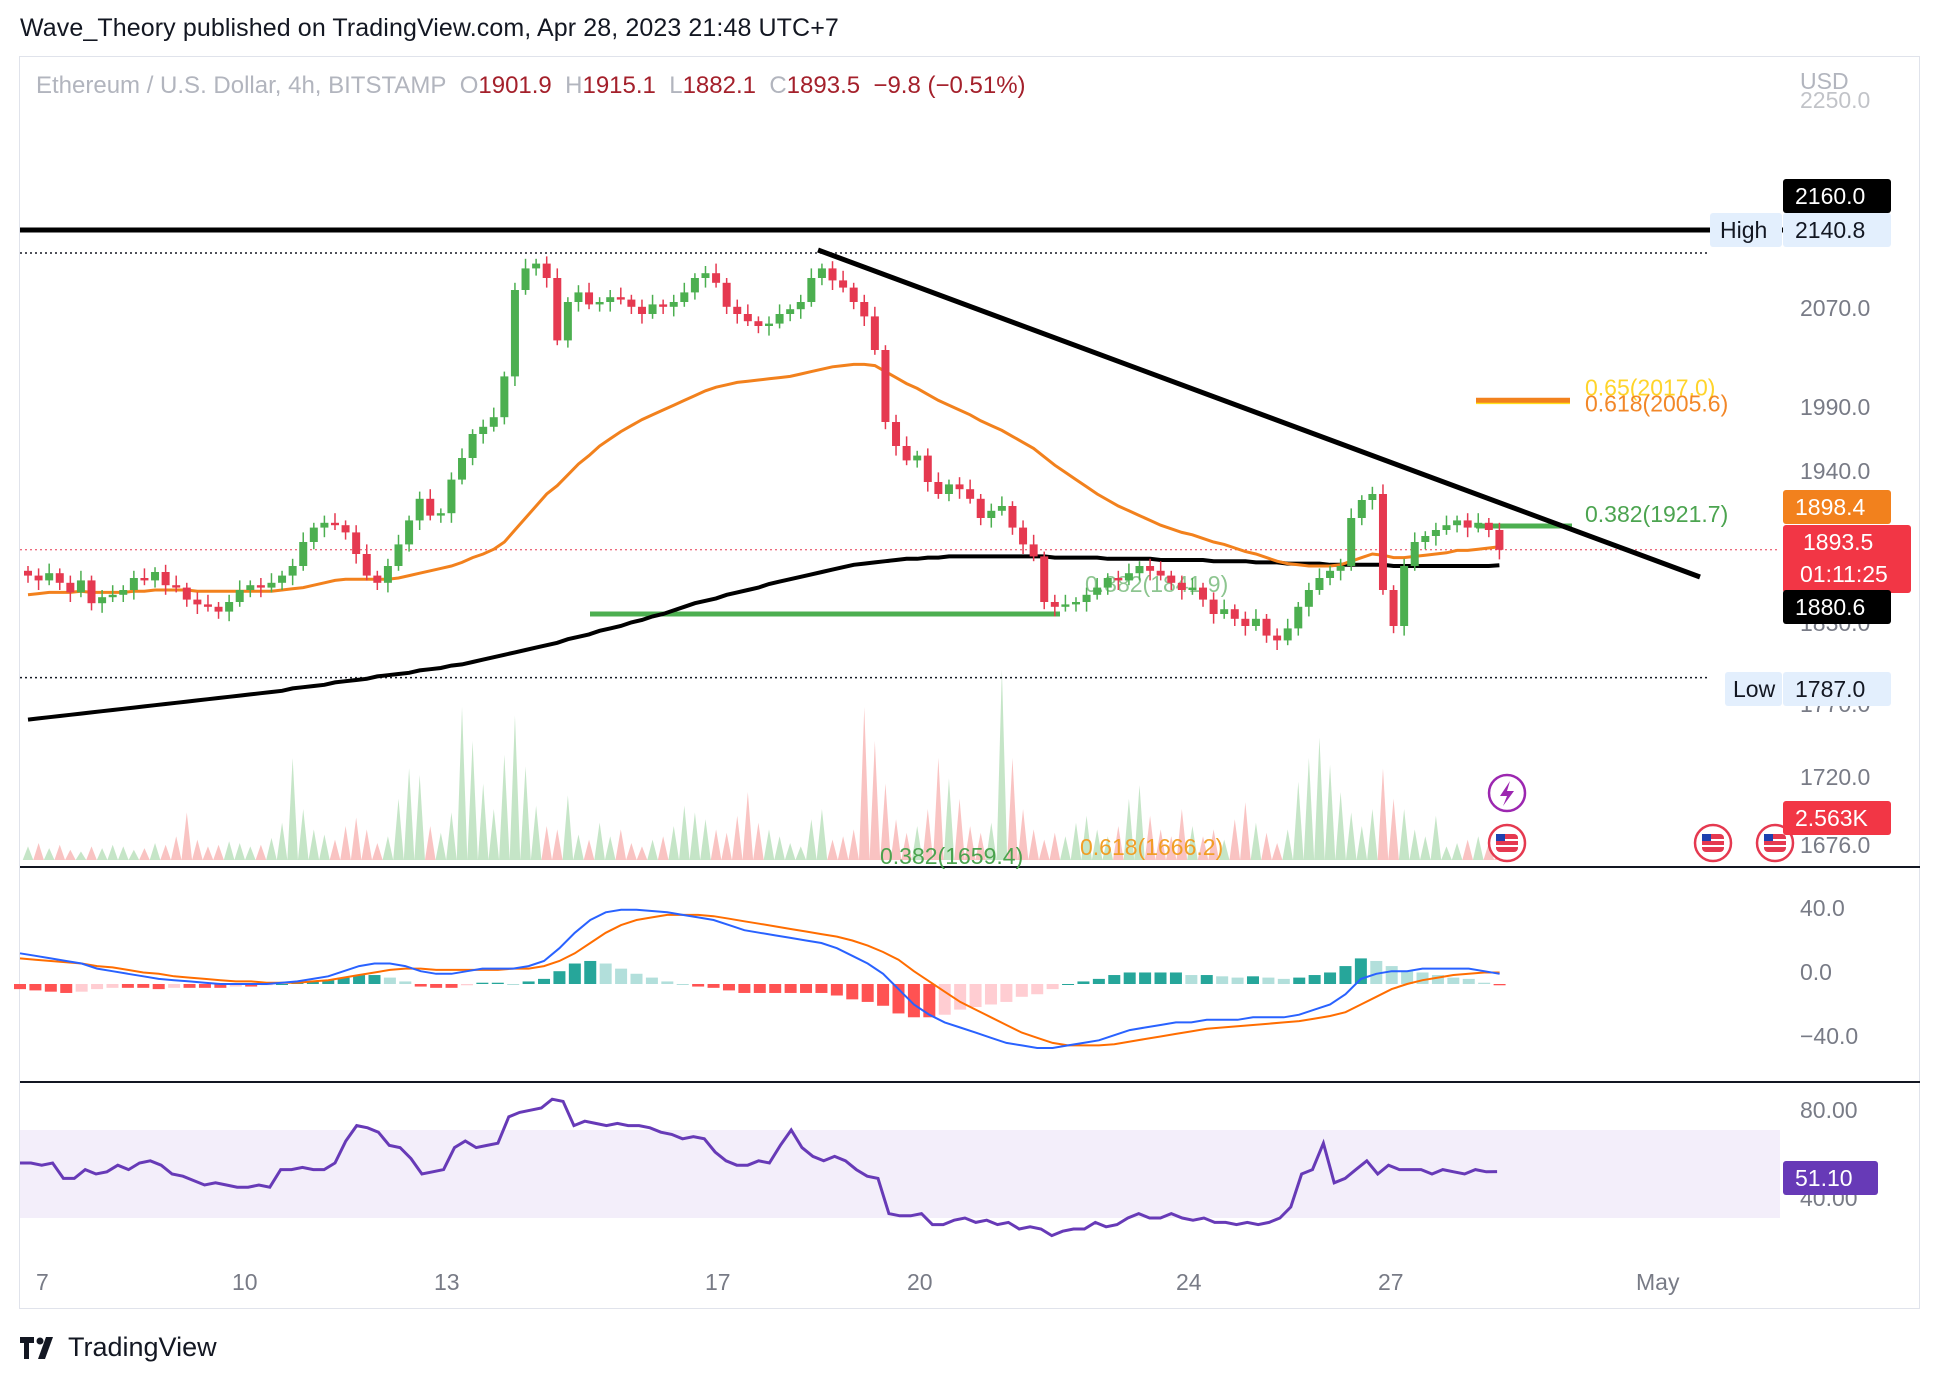 The image size is (1940, 1378). What do you see at coordinates (1259, 413) in the screenshot?
I see `trendline` at bounding box center [1259, 413].